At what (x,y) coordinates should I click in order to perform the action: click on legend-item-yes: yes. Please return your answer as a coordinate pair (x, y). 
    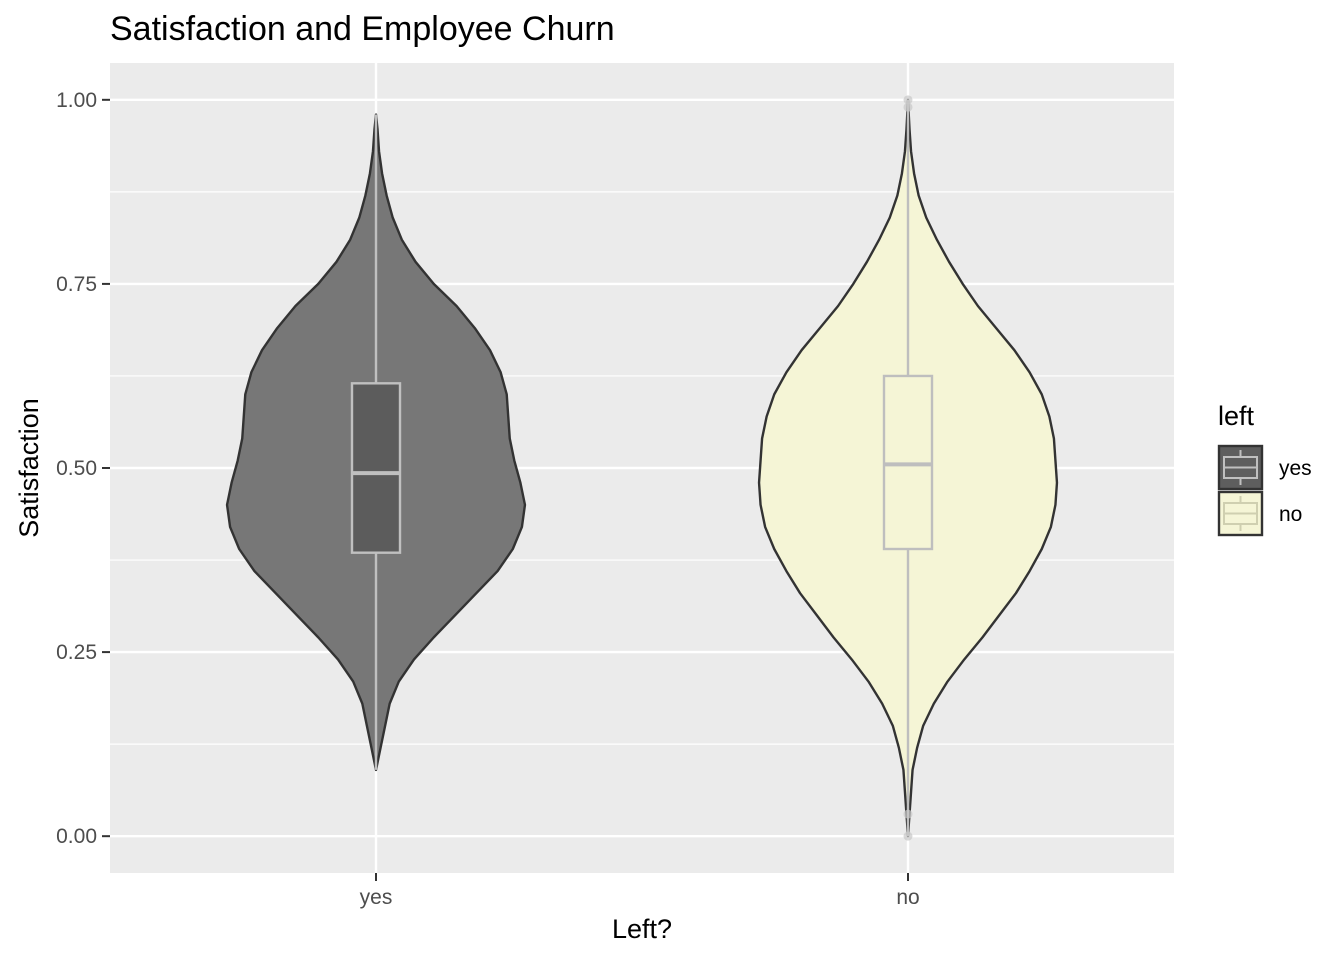
    Looking at the image, I should click on (1264, 467).